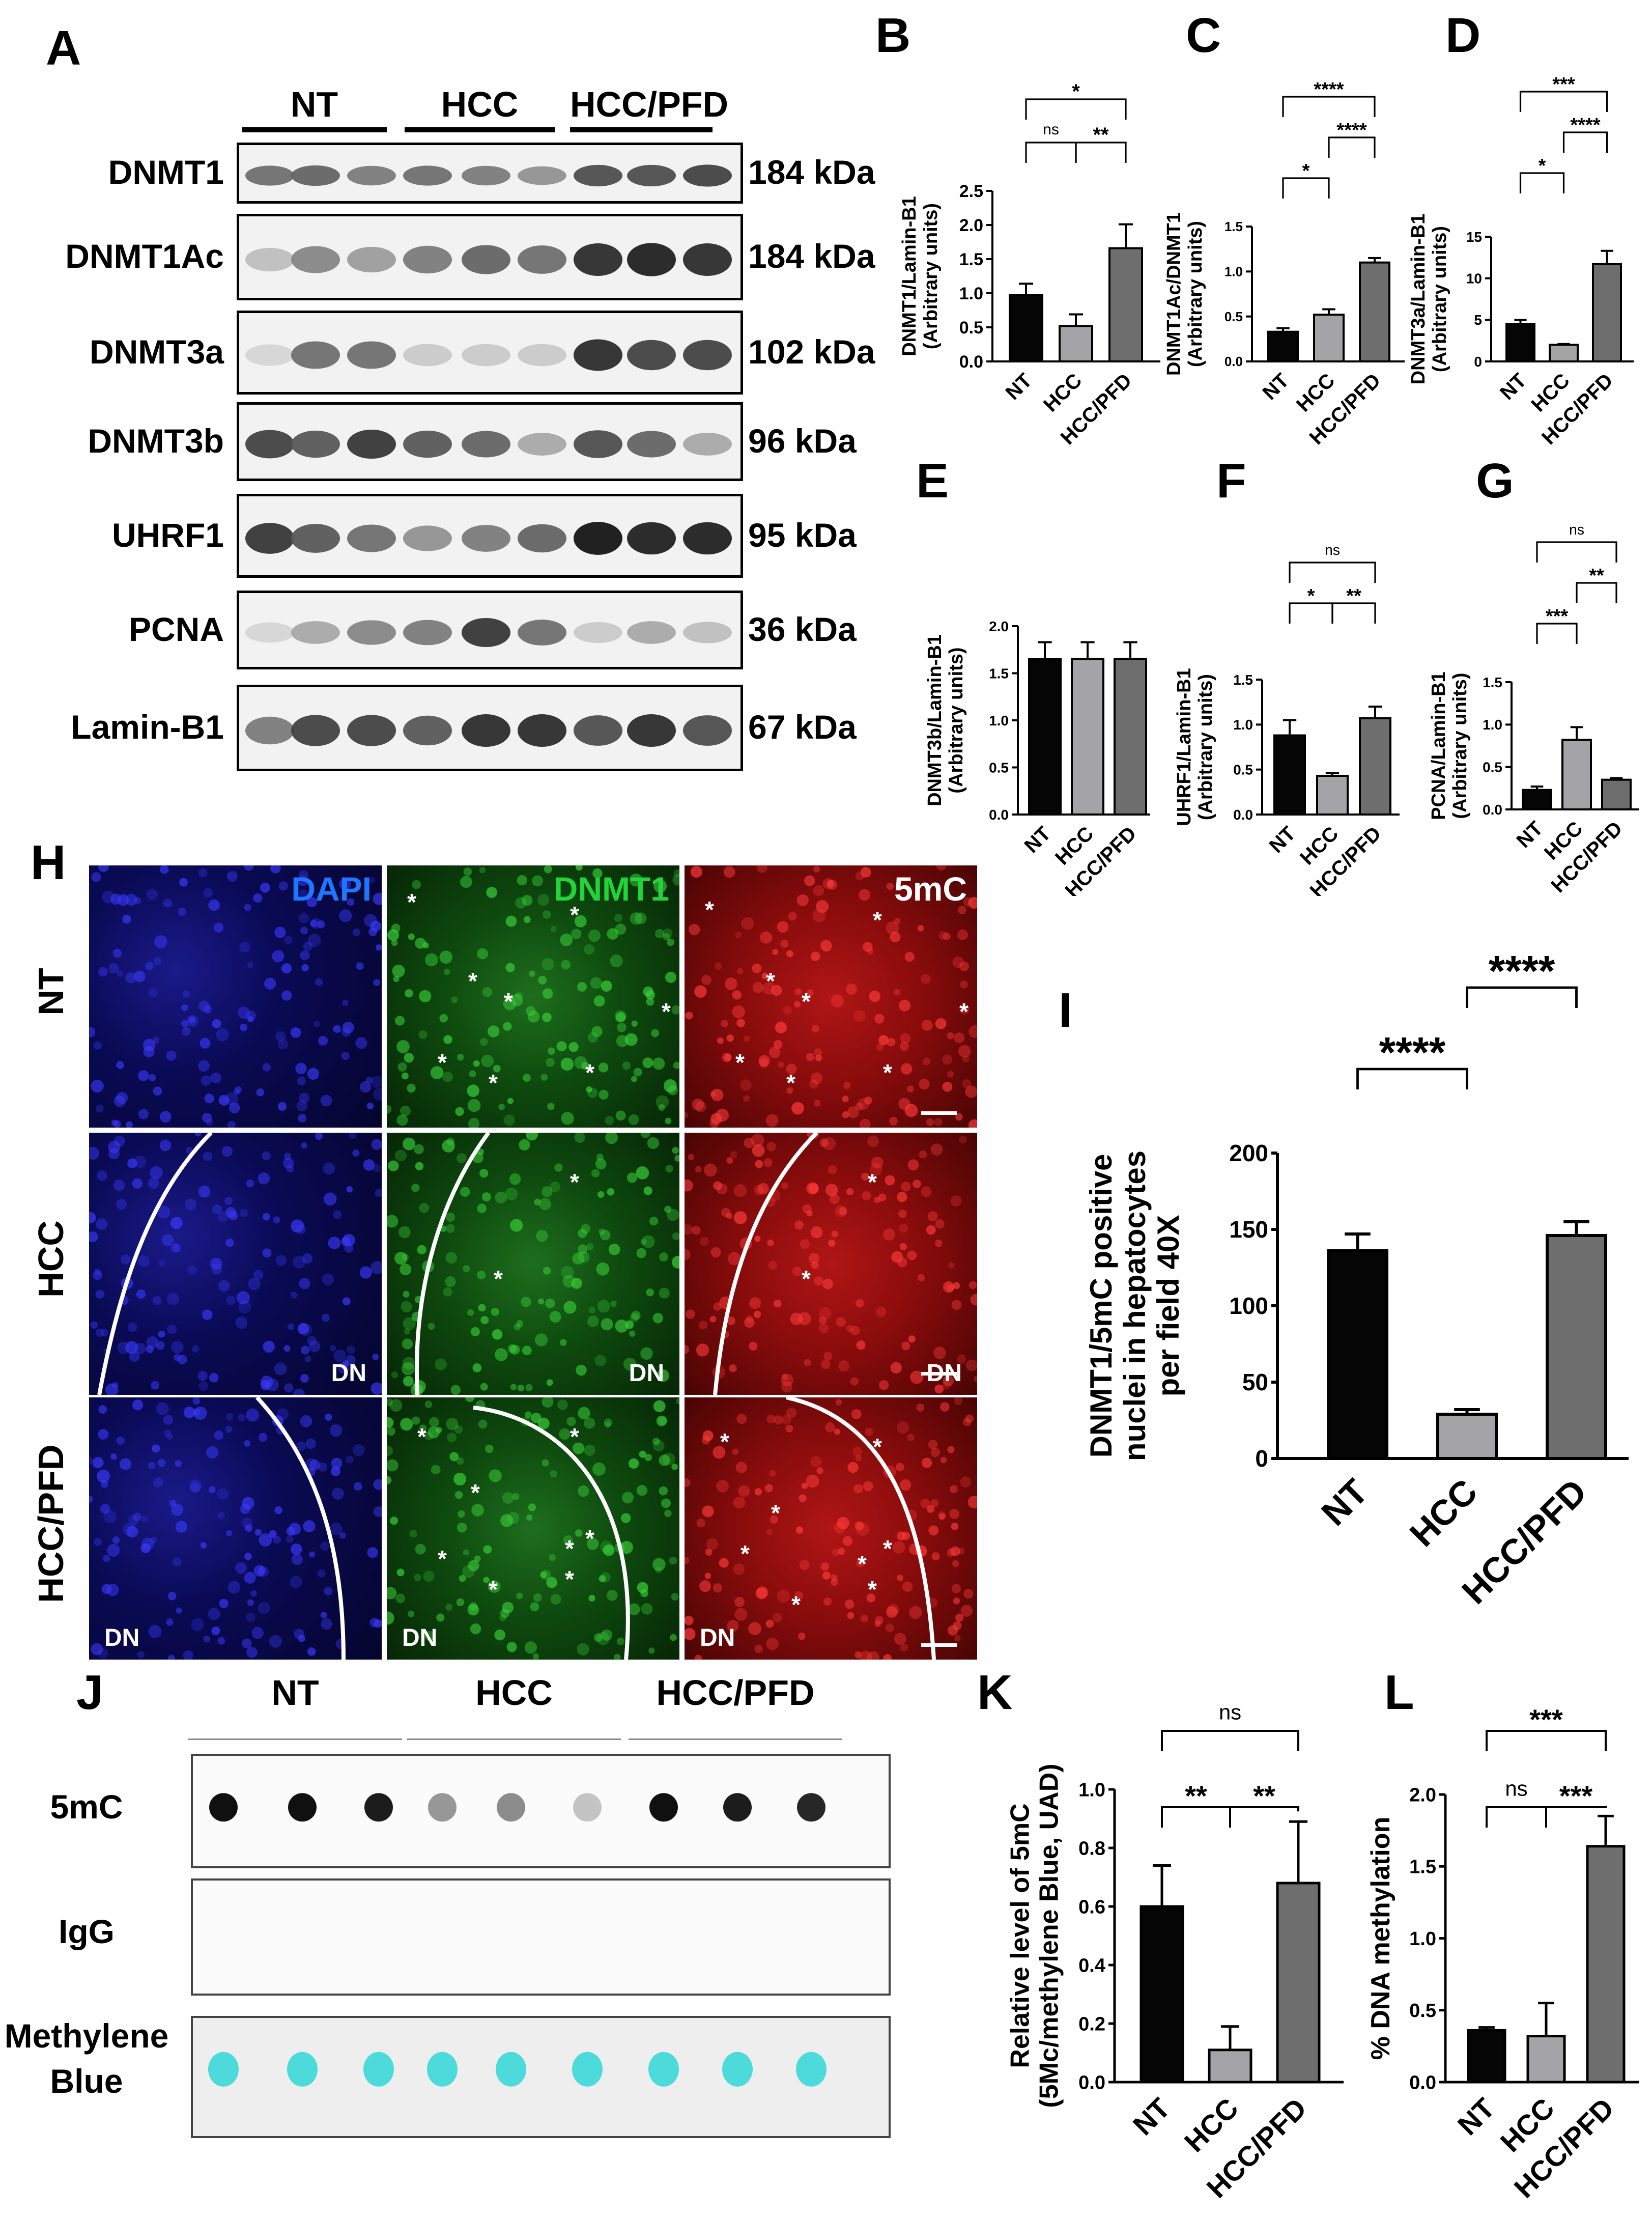 Image resolution: width=1652 pixels, height=2216 pixels. Describe the element at coordinates (1195, 747) in the screenshot. I see `y-axis-label: UHRF1/Lamin-B1(Arbitrary units)` at that location.